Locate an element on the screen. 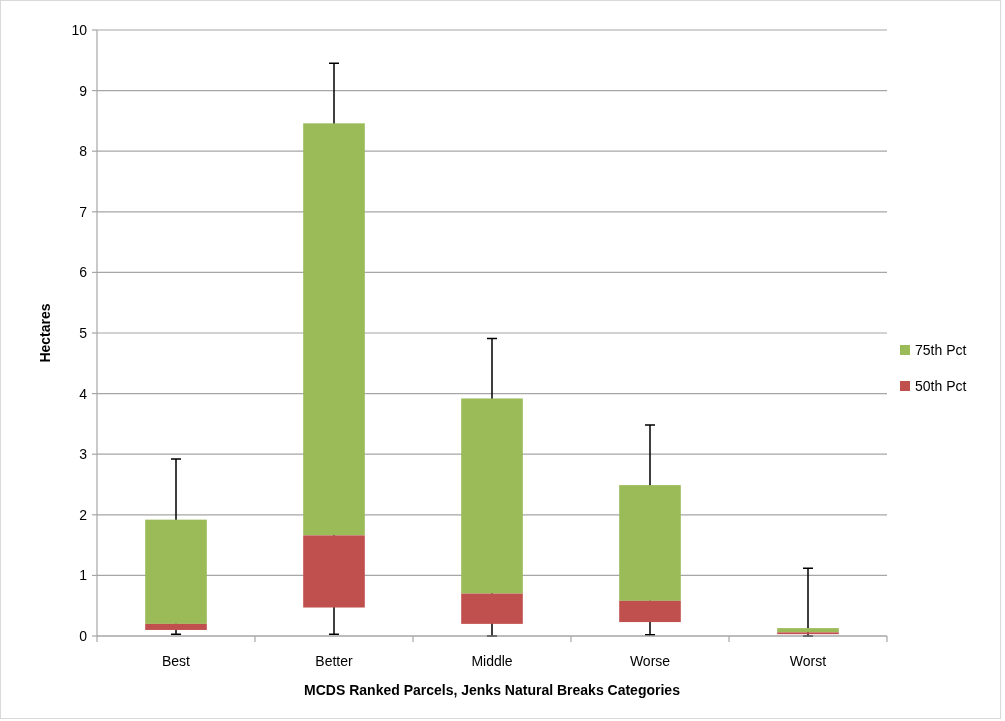 The height and width of the screenshot is (721, 1005). y-tick-label: 2 is located at coordinates (83, 514).